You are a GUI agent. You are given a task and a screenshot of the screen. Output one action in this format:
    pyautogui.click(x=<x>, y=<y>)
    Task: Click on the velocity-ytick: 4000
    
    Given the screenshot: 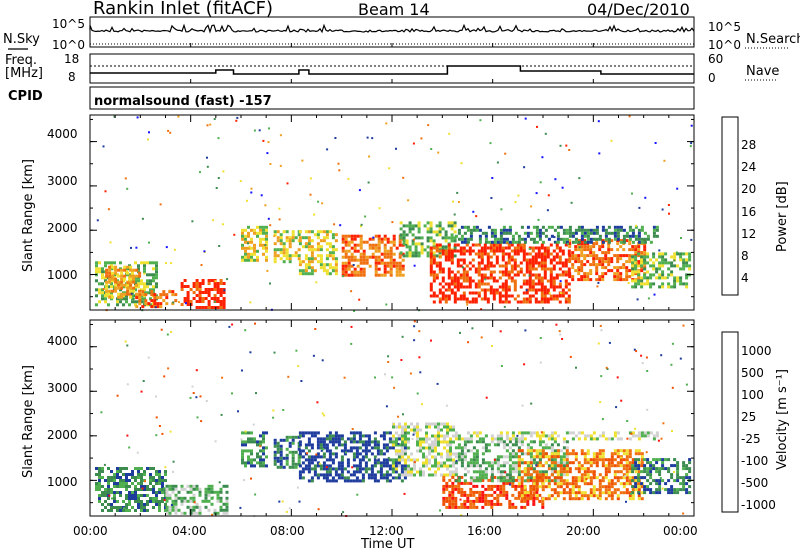 What is the action you would take?
    pyautogui.click(x=62, y=341)
    